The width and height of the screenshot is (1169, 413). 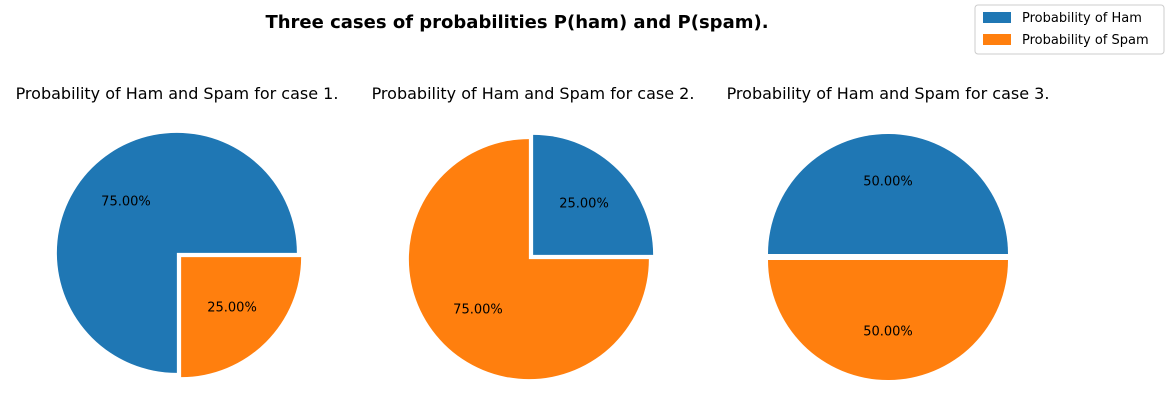 What do you see at coordinates (888, 194) in the screenshot?
I see `pie-3-slice-ham` at bounding box center [888, 194].